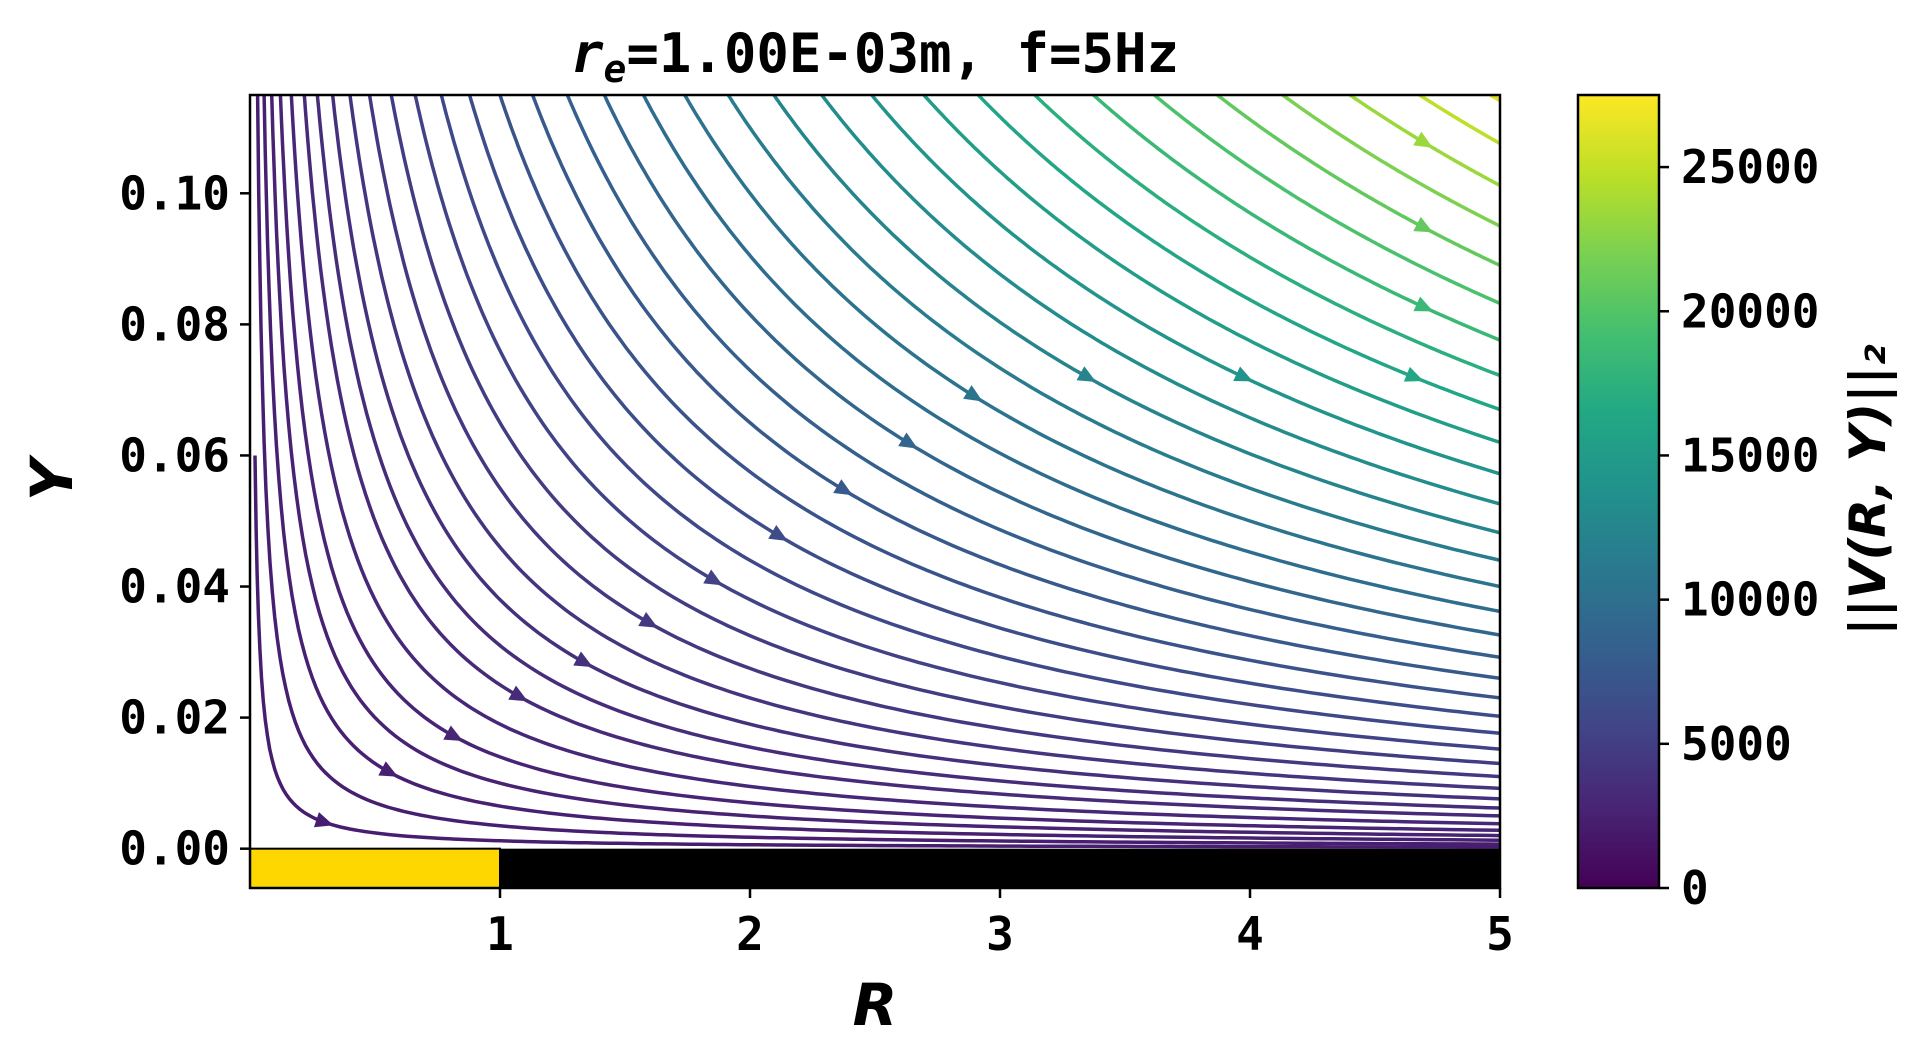 This screenshot has width=1924, height=1058. Describe the element at coordinates (1500, 934) in the screenshot. I see `x-tick-label: 5` at that location.